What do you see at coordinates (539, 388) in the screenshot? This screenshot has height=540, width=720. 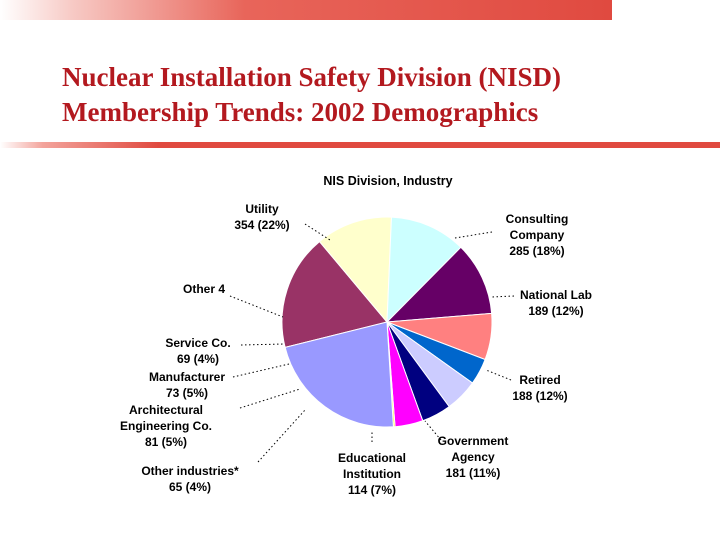 I see `slice-label: Retired 188 (12%)` at bounding box center [539, 388].